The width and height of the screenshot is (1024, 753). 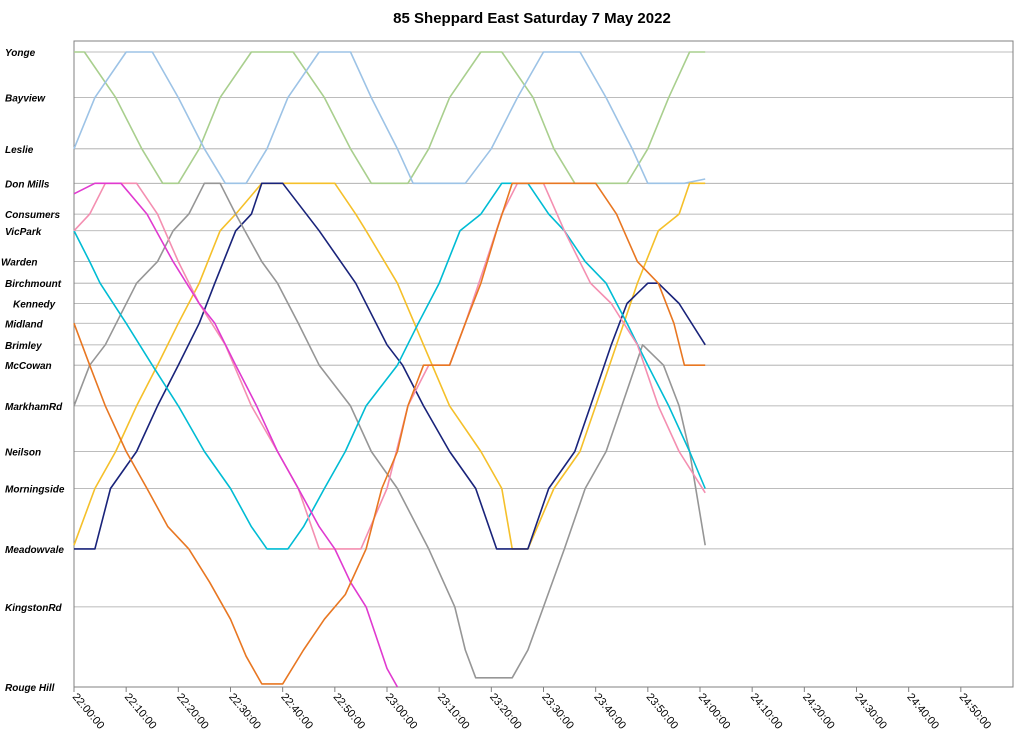 What do you see at coordinates (557, 711) in the screenshot?
I see `x-tick-label: 23:30:00` at bounding box center [557, 711].